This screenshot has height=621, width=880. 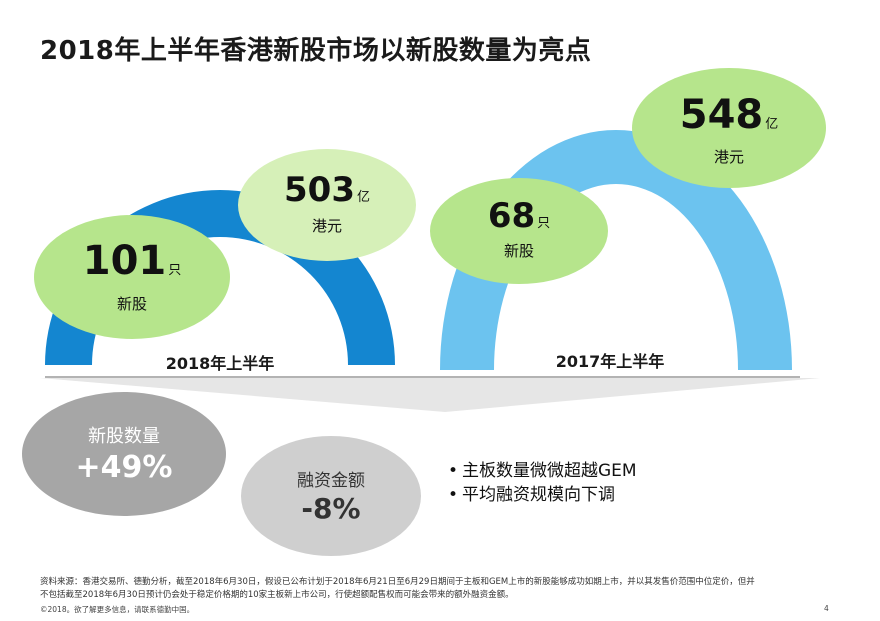 I want to click on period-label-2018: 2018年上半年, so click(x=220, y=363).